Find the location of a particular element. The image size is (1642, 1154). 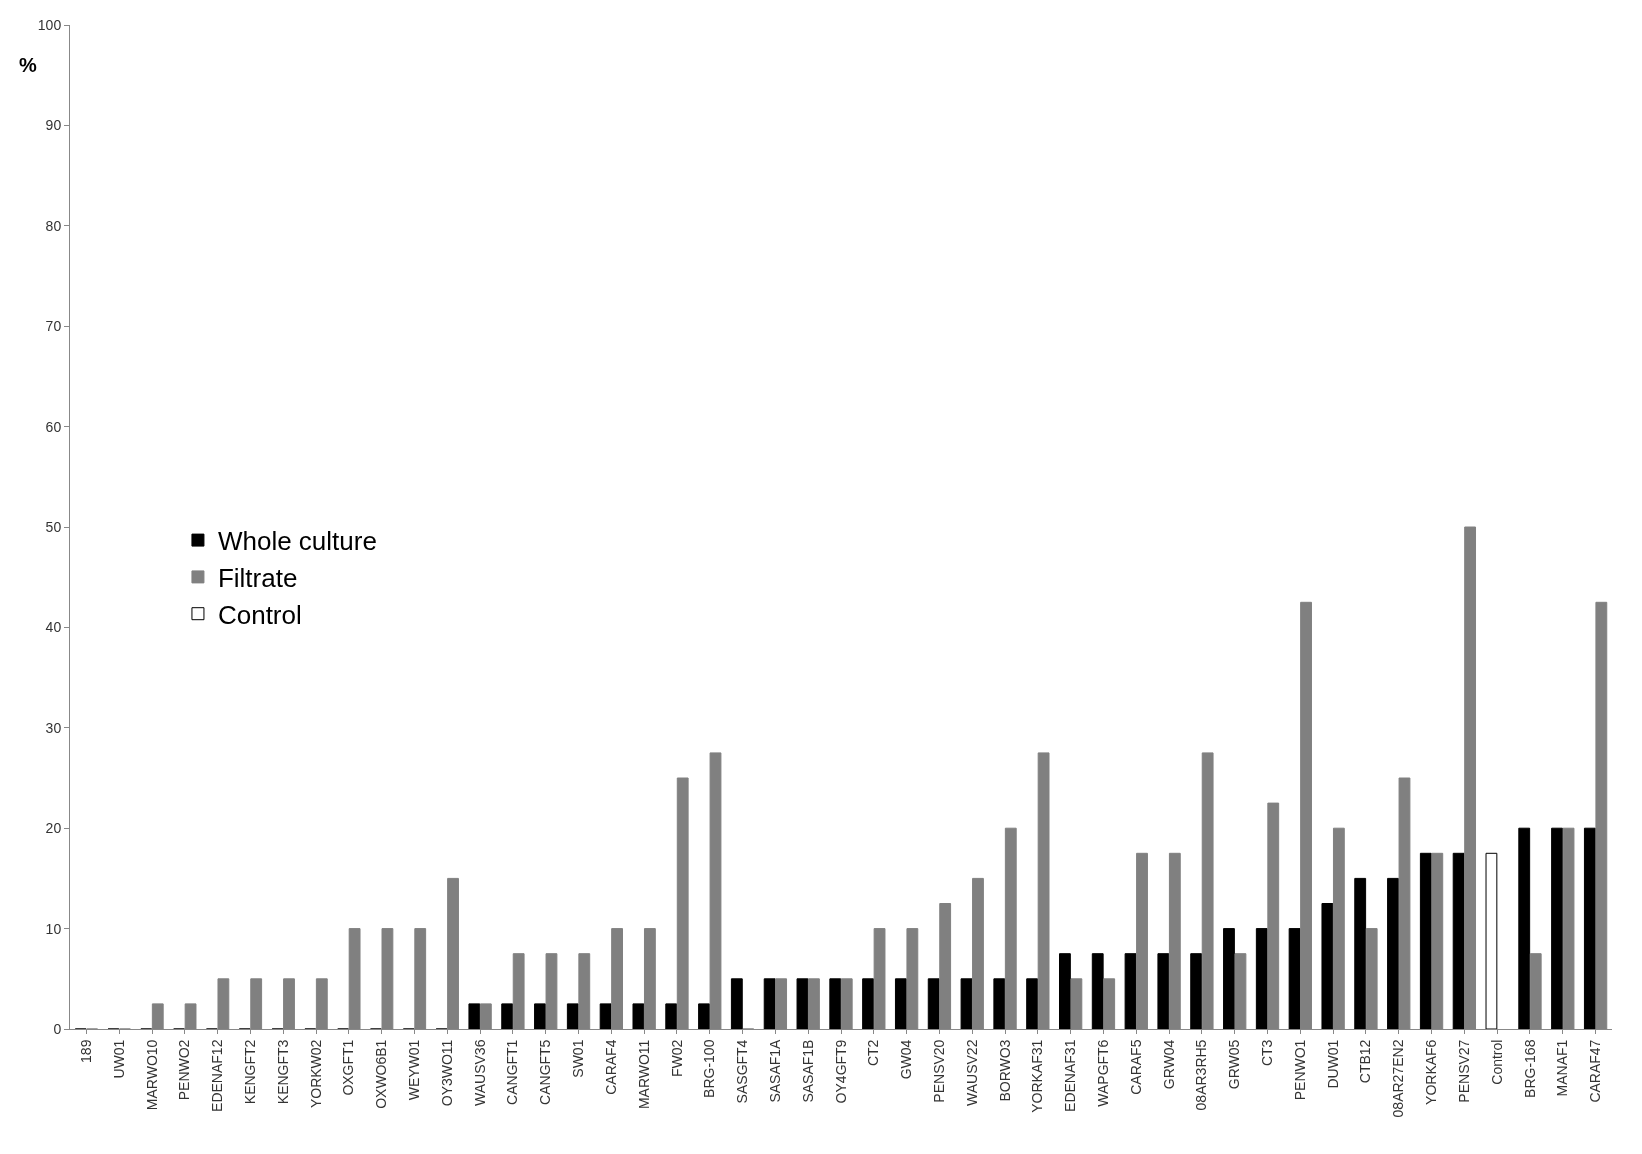

y-tick-label: 100 is located at coordinates (49, 24).